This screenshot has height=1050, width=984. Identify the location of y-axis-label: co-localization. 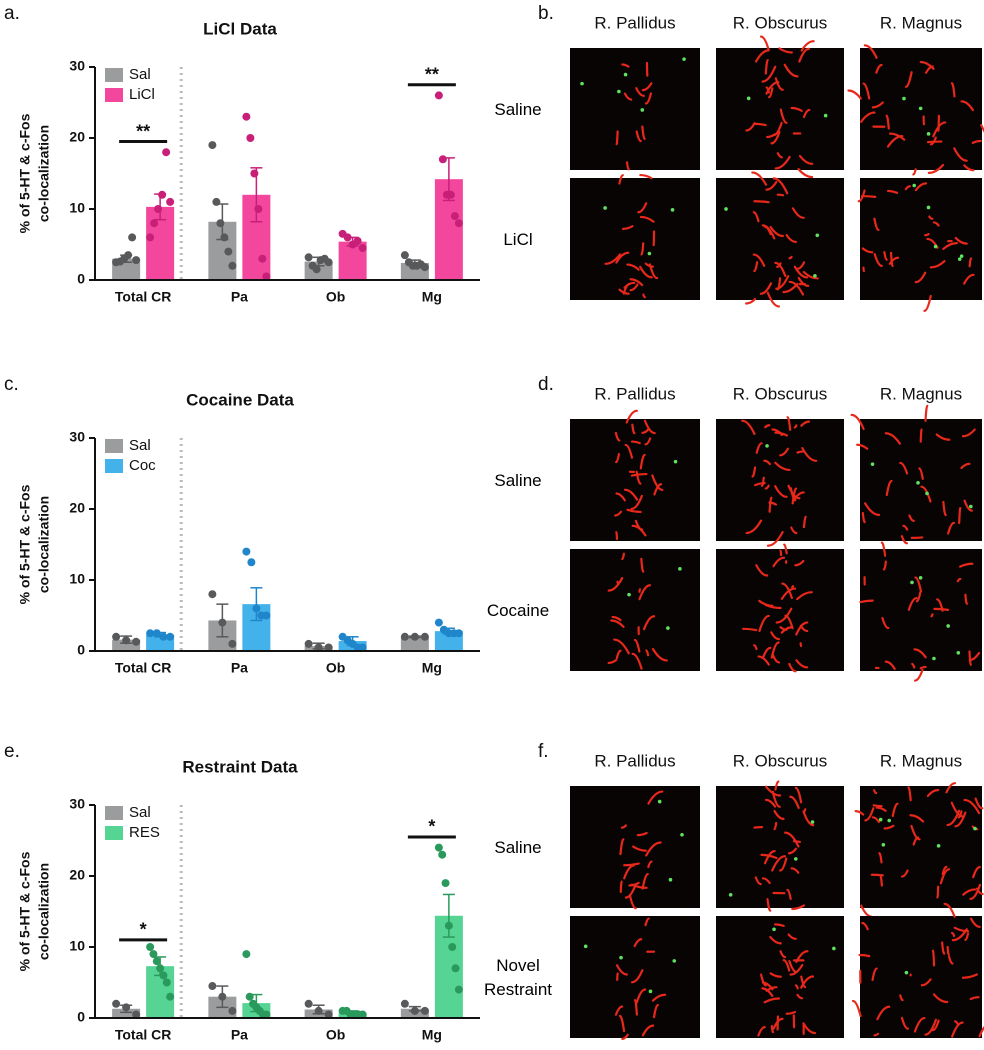
(44, 911).